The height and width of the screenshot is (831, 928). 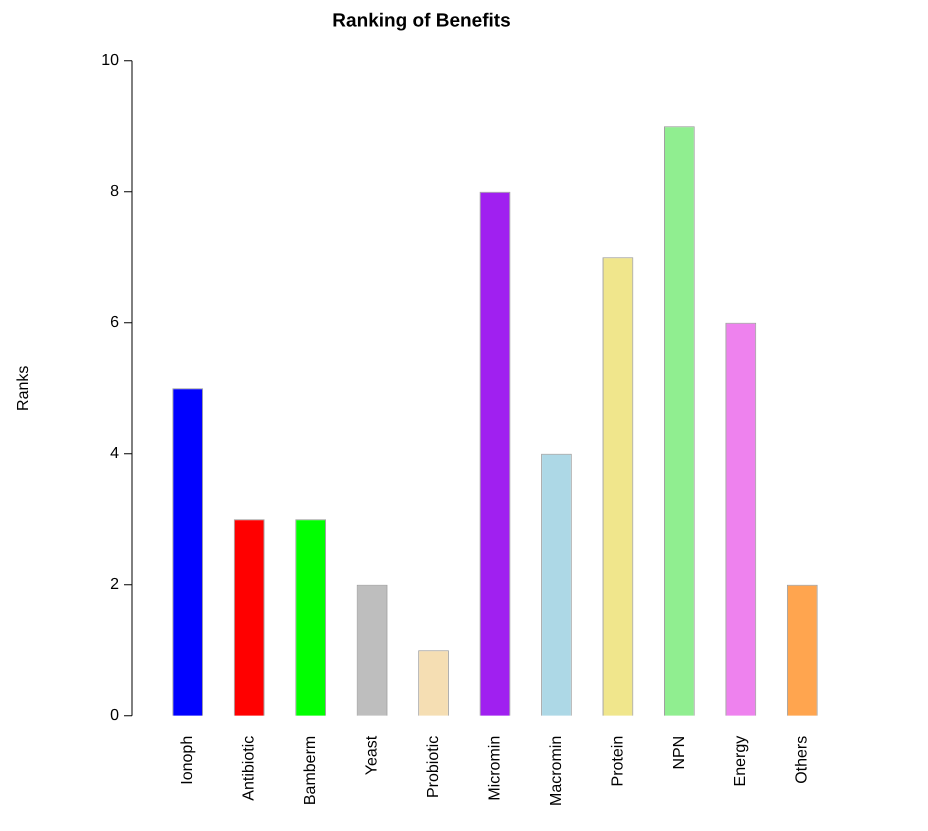 What do you see at coordinates (679, 753) in the screenshot?
I see `x-tick-label: NPN` at bounding box center [679, 753].